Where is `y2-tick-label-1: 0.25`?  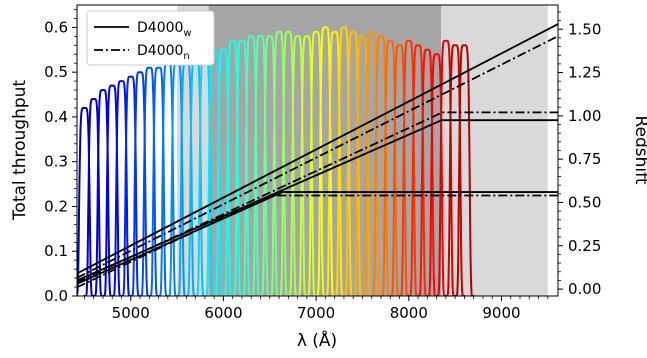
y2-tick-label-1: 0.25 is located at coordinates (584, 246).